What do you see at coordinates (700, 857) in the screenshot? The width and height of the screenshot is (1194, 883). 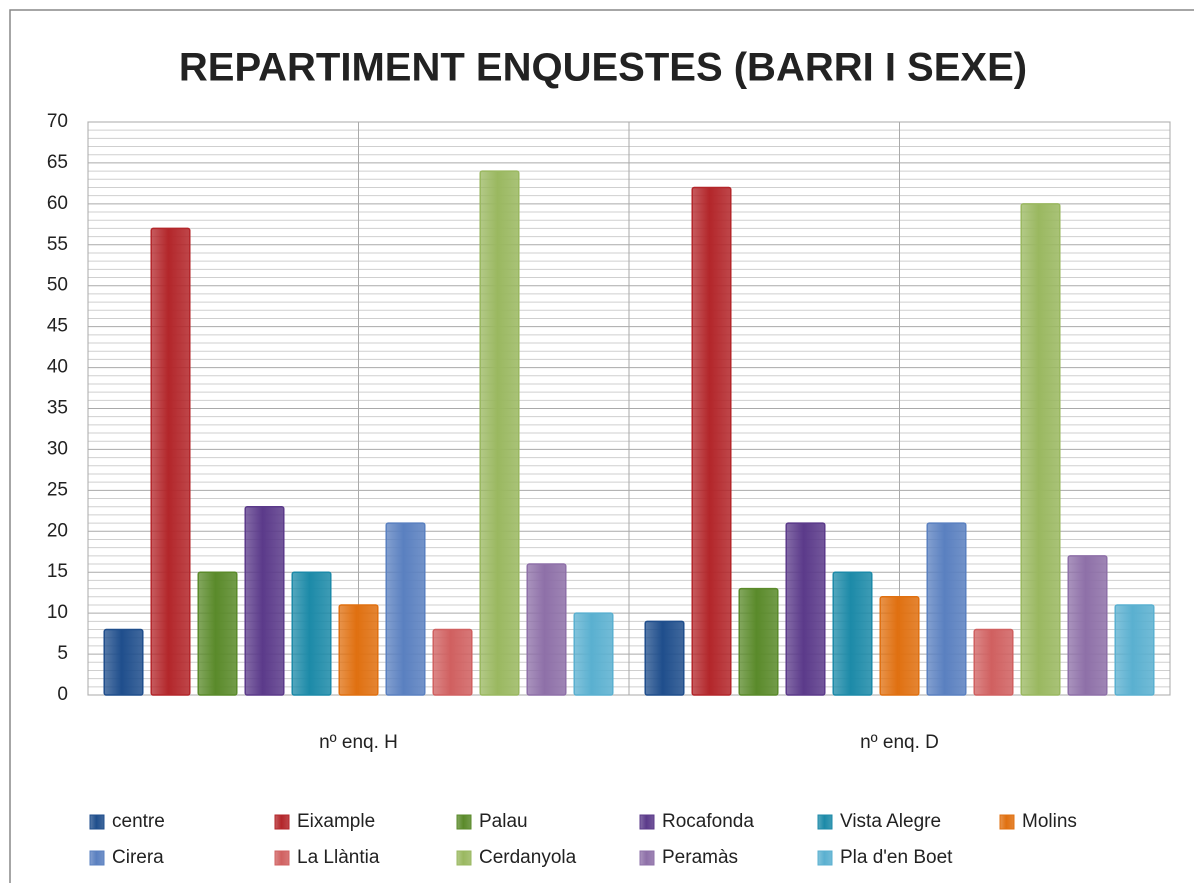 I see `legend-label: Peramàs` at bounding box center [700, 857].